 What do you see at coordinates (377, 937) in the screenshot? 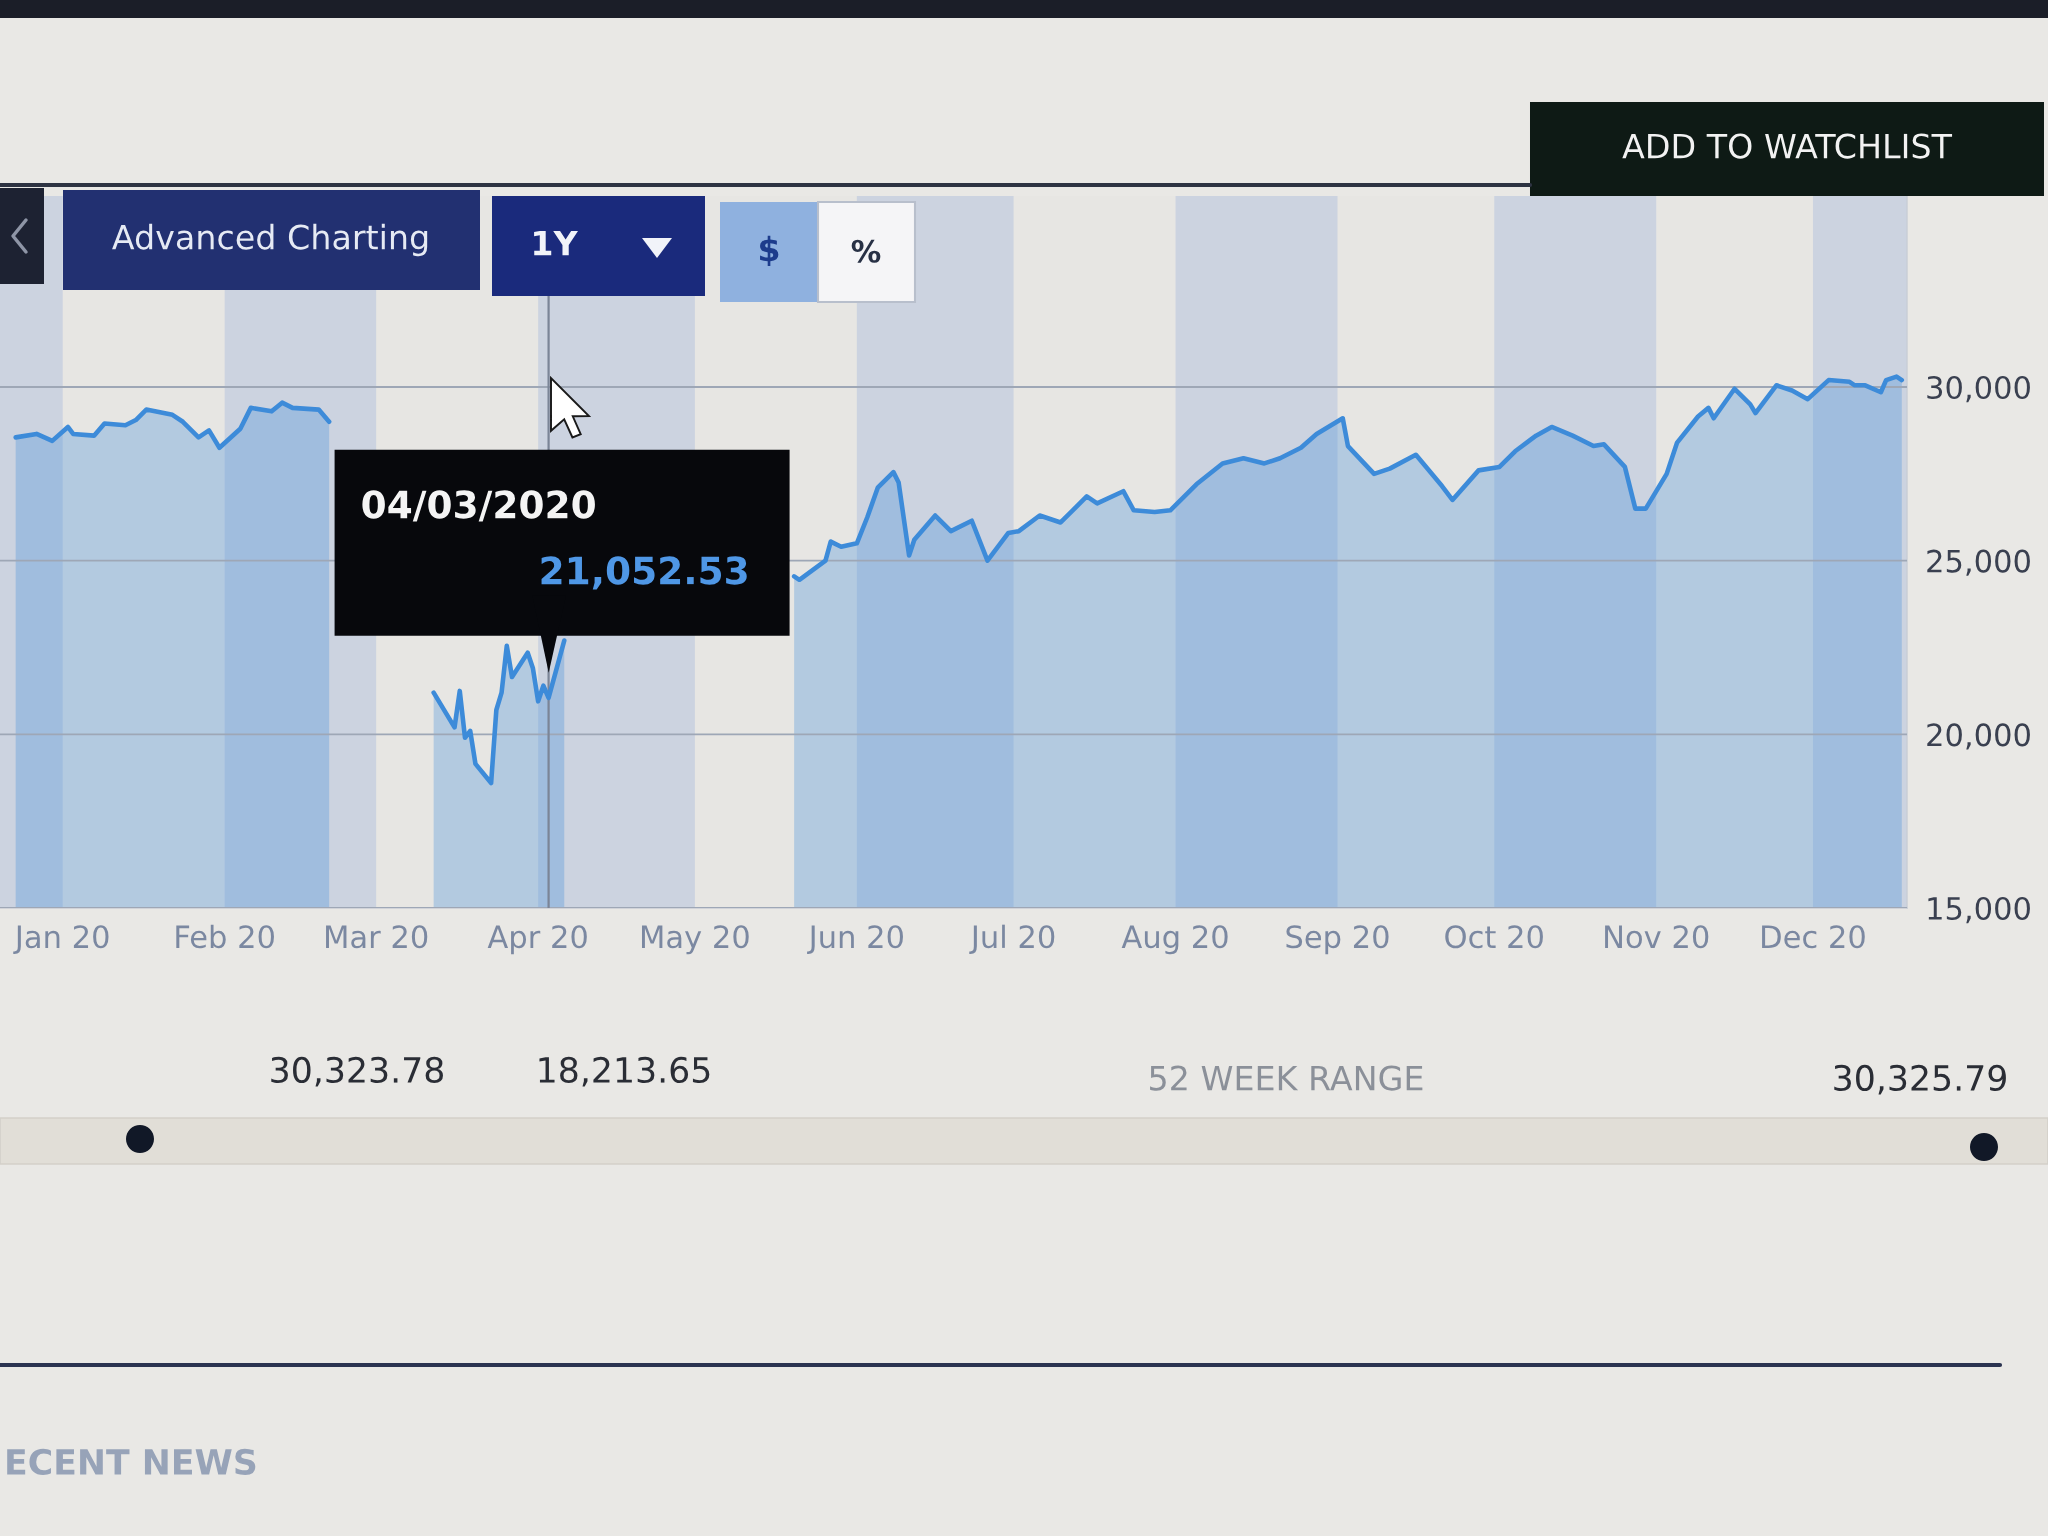
I see `x-tick-label: Mar 20` at bounding box center [377, 937].